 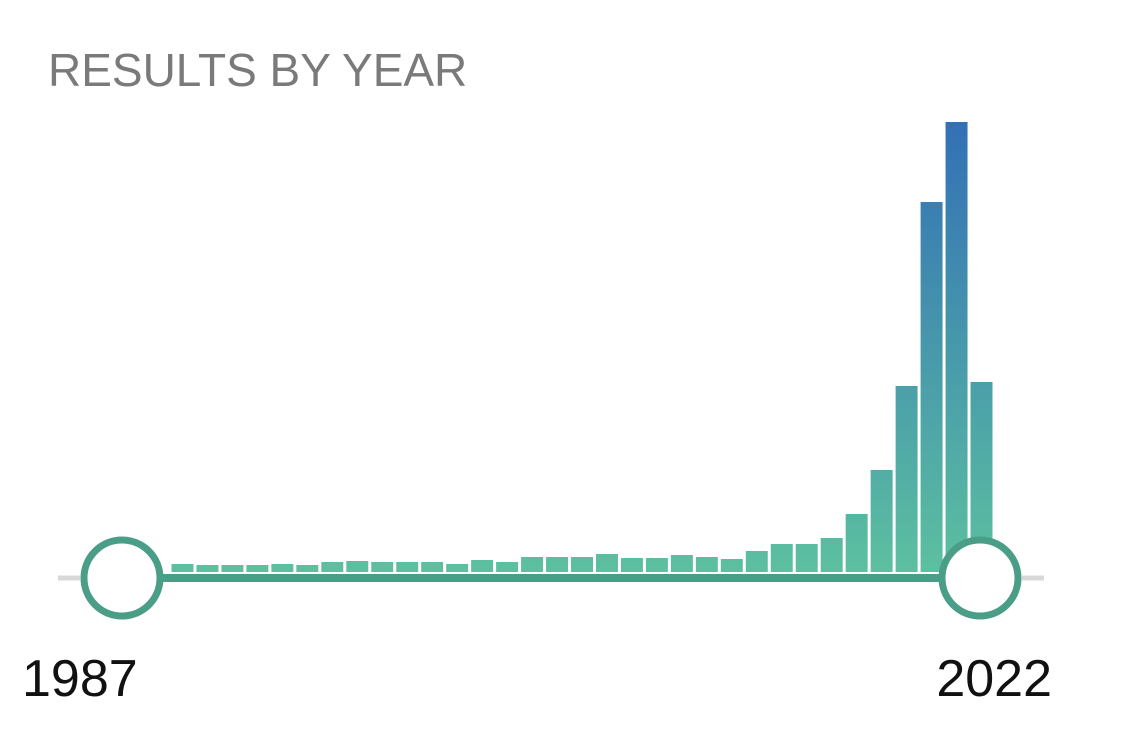 What do you see at coordinates (994, 679) in the screenshot?
I see `end-year-label: 2022` at bounding box center [994, 679].